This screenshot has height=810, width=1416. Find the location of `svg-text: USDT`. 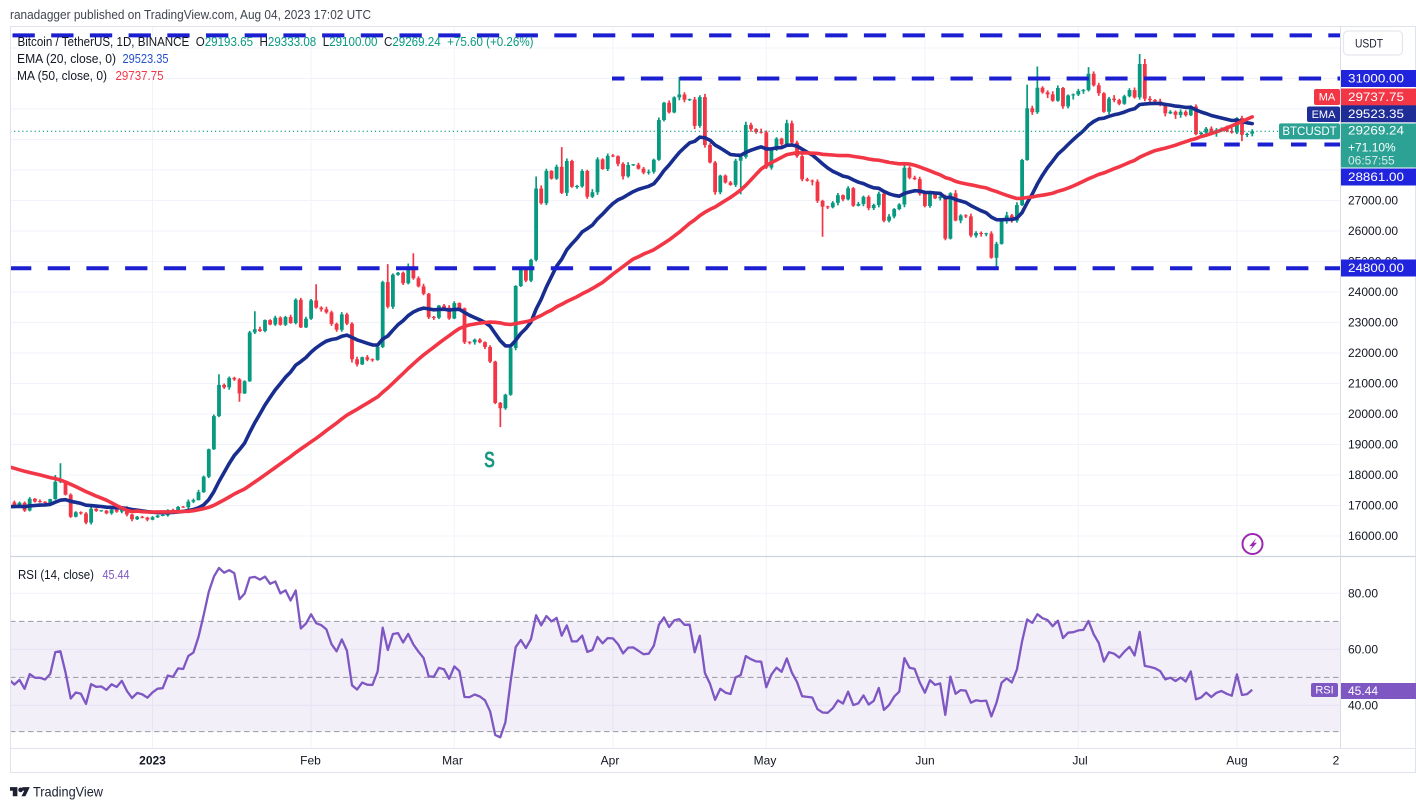

svg-text: USDT is located at coordinates (1369, 44).